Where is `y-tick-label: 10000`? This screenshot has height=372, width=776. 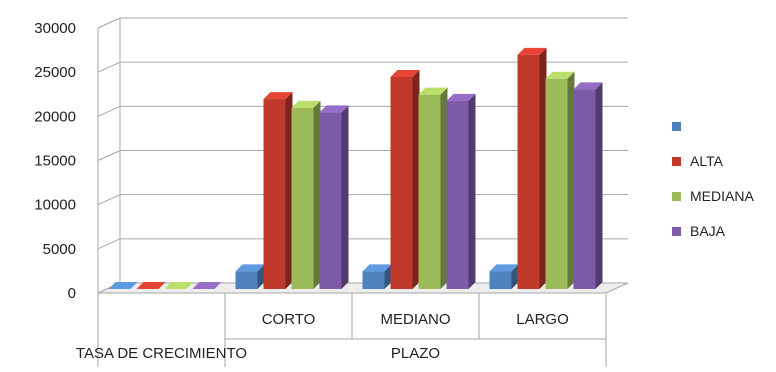
y-tick-label: 10000 is located at coordinates (55, 205).